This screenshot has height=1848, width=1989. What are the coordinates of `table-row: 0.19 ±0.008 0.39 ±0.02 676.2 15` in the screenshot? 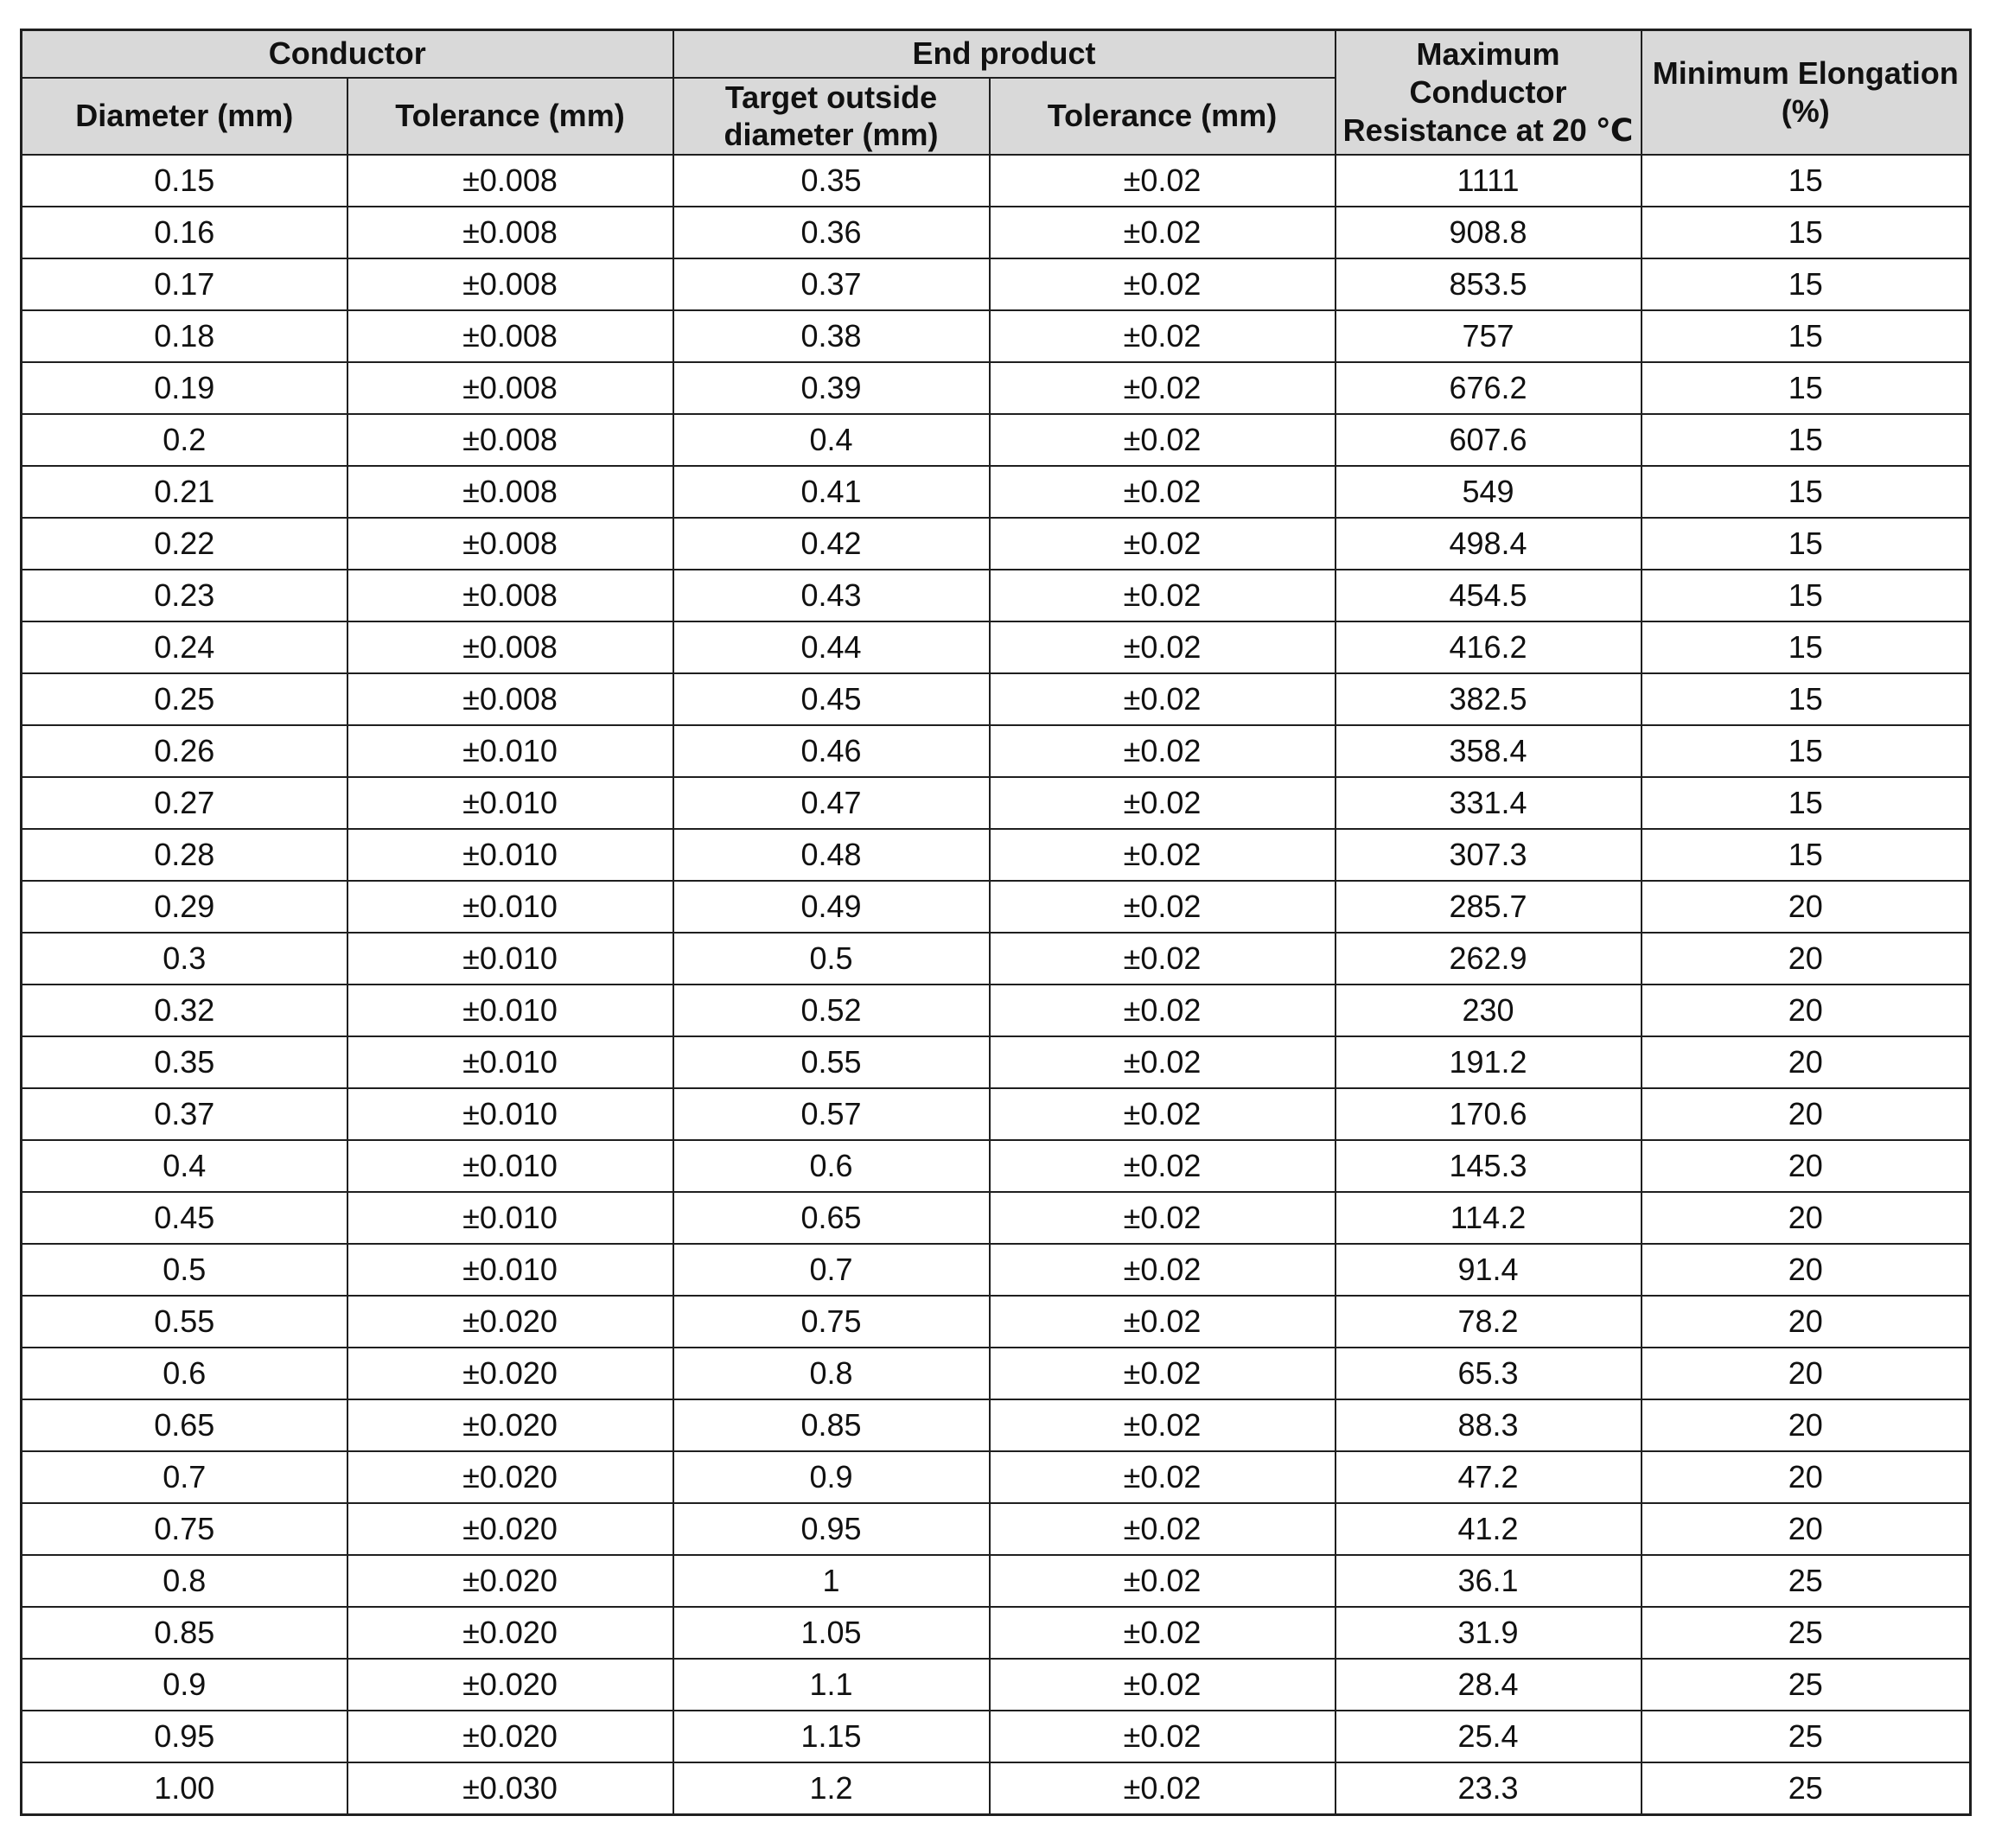 It's located at (996, 388).